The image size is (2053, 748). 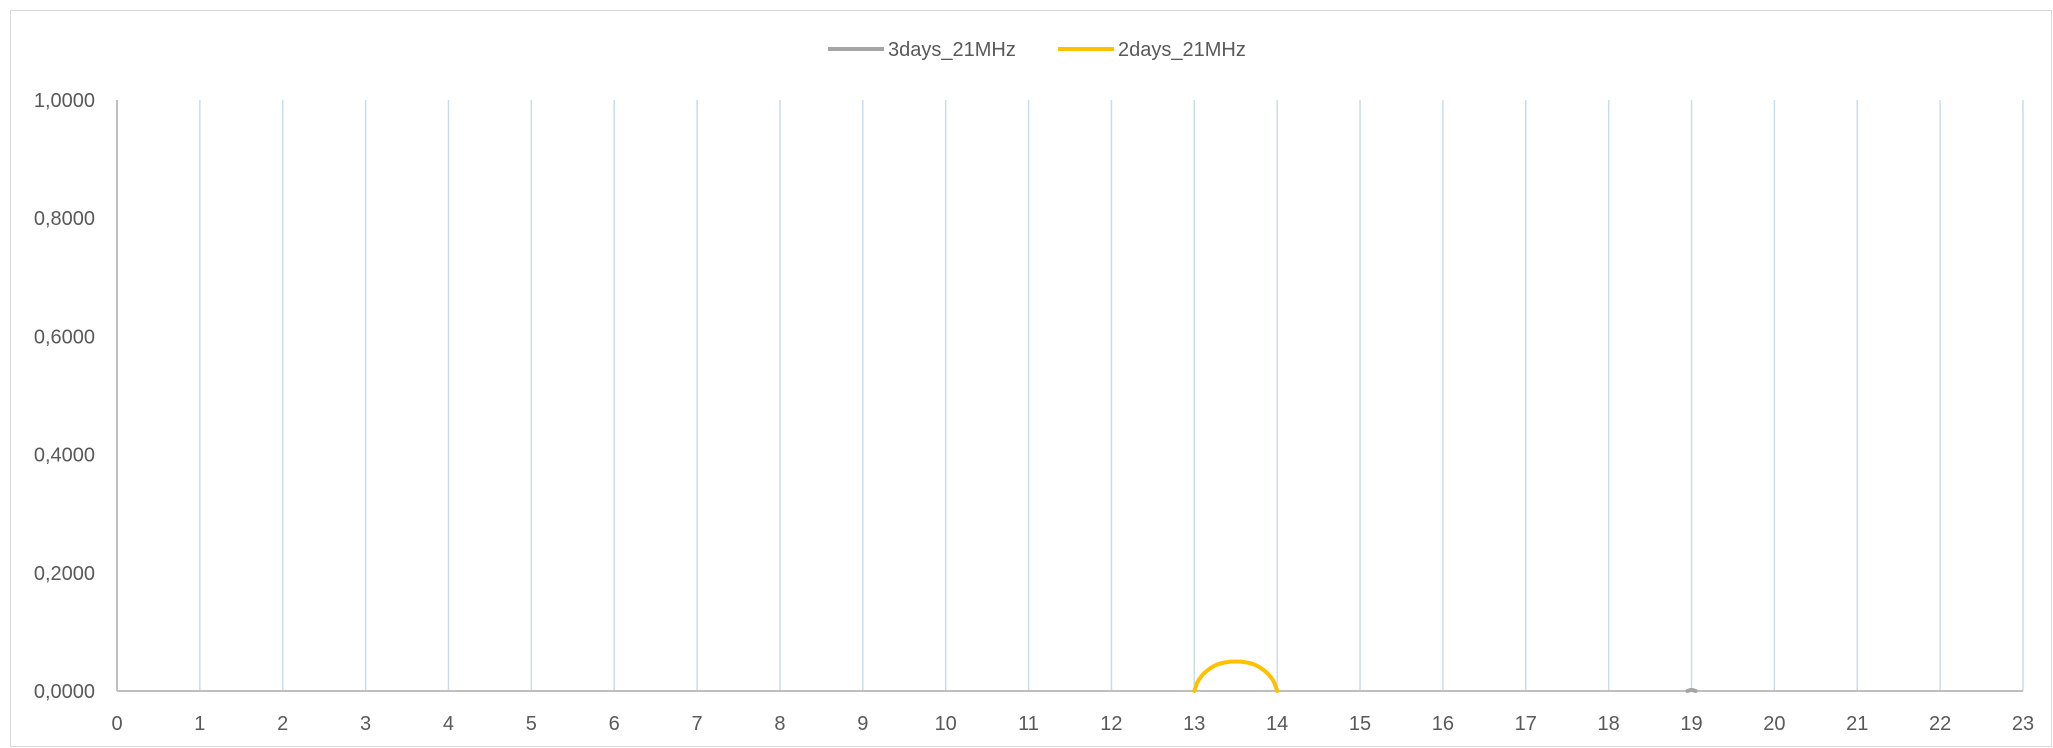 I want to click on y-tick-label-2: 0,4000, so click(x=64, y=456).